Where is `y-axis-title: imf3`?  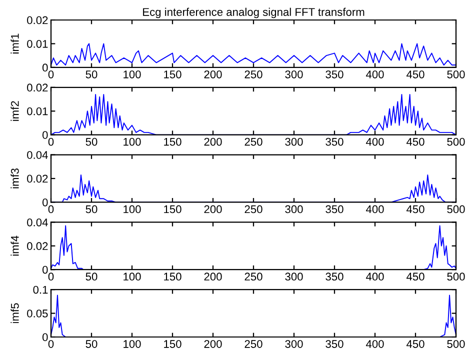
y-axis-title: imf3 is located at coordinates (14, 178).